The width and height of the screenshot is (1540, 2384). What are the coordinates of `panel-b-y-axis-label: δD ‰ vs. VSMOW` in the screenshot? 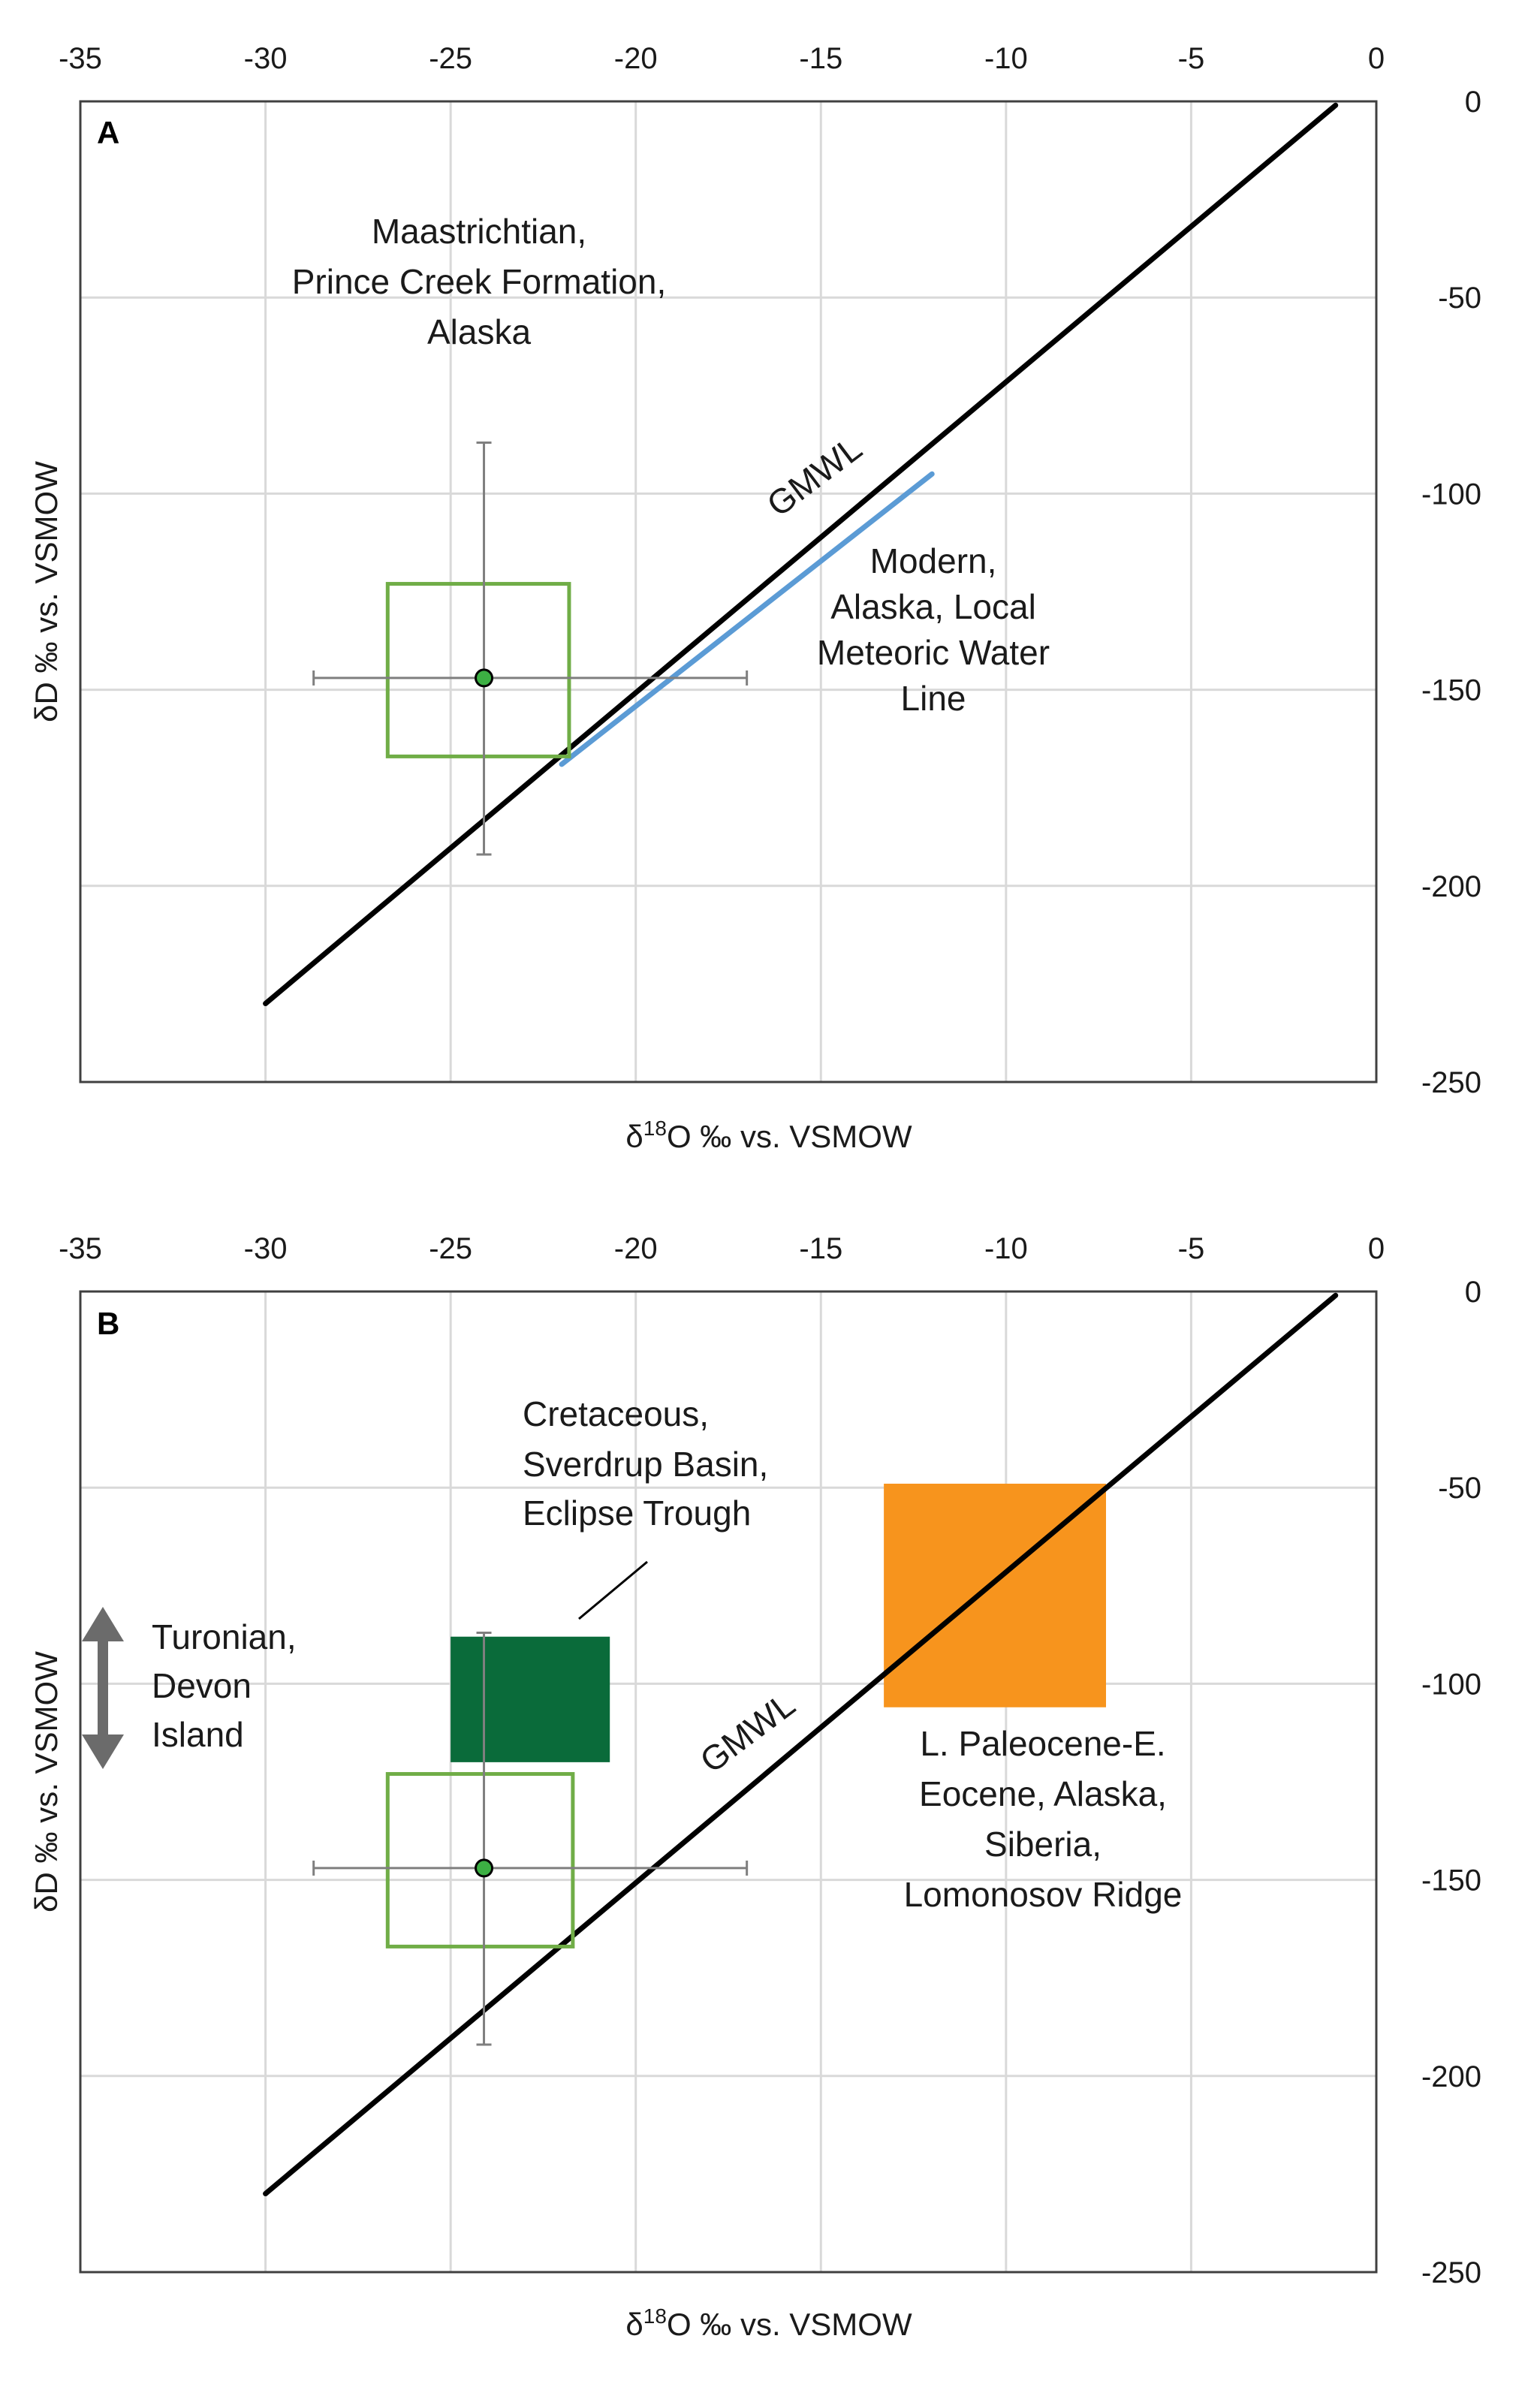 It's located at (46, 1781).